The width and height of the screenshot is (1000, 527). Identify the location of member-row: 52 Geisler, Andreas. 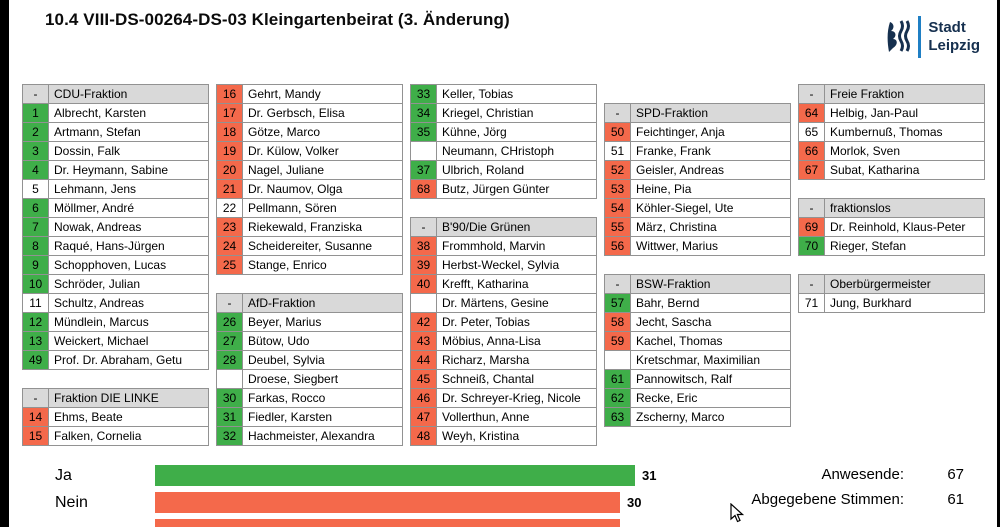
(697, 170).